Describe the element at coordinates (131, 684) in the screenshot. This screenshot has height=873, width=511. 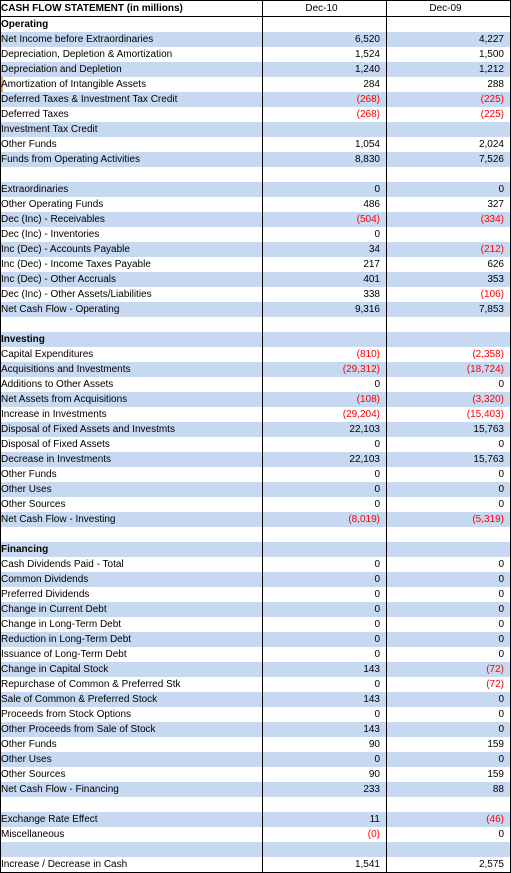
I see `row-label: Repurchase of Common & Preferred Stk` at that location.